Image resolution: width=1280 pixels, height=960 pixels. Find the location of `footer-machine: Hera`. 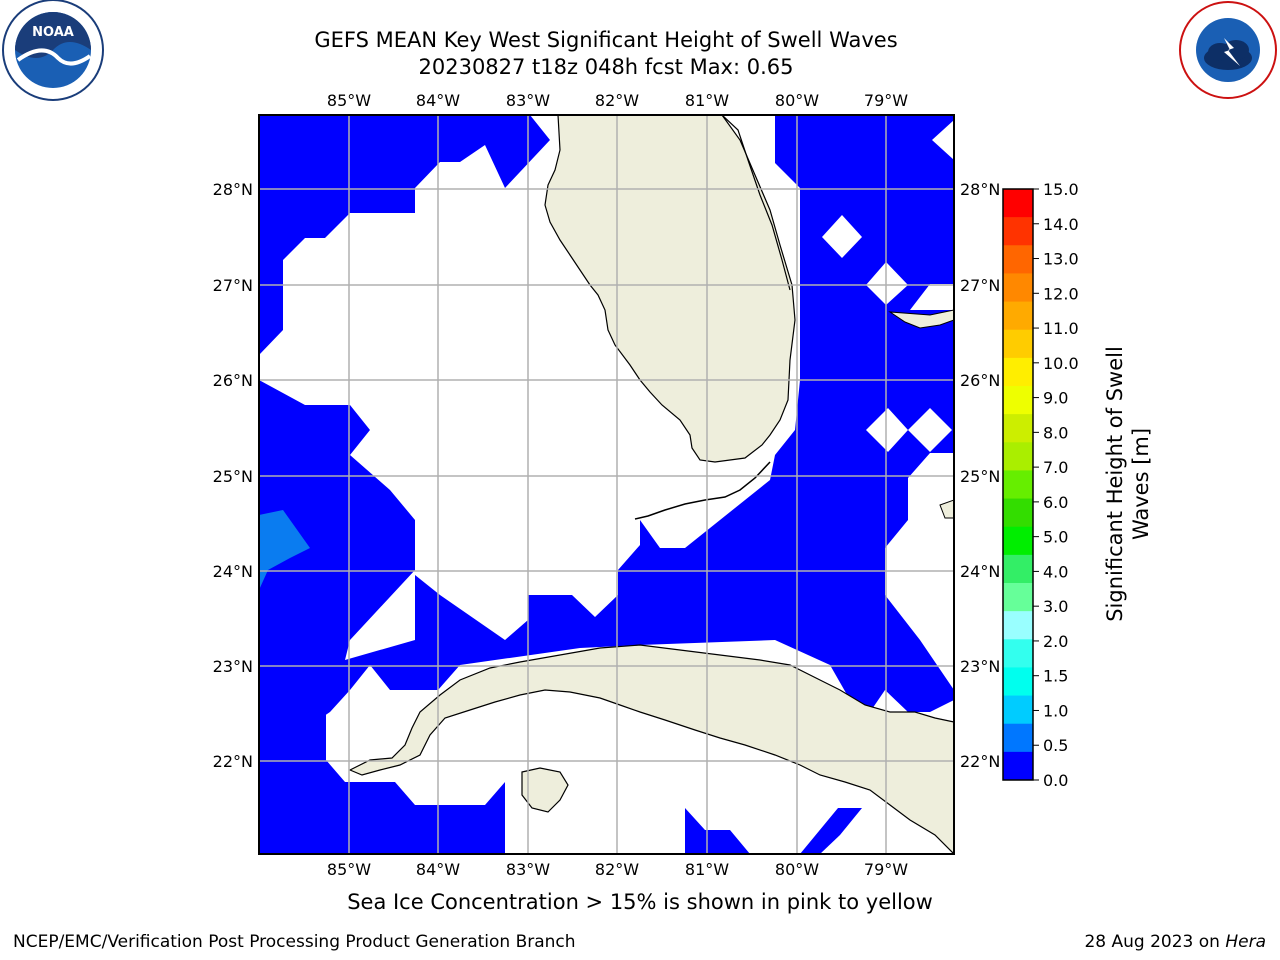

footer-machine: Hera is located at coordinates (1245, 942).